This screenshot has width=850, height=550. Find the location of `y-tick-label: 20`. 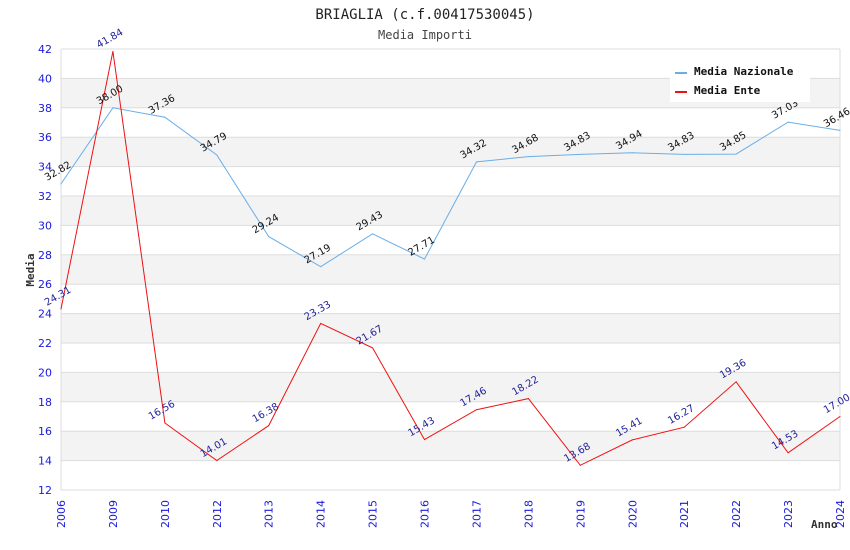

y-tick-label: 20 is located at coordinates (45, 372).